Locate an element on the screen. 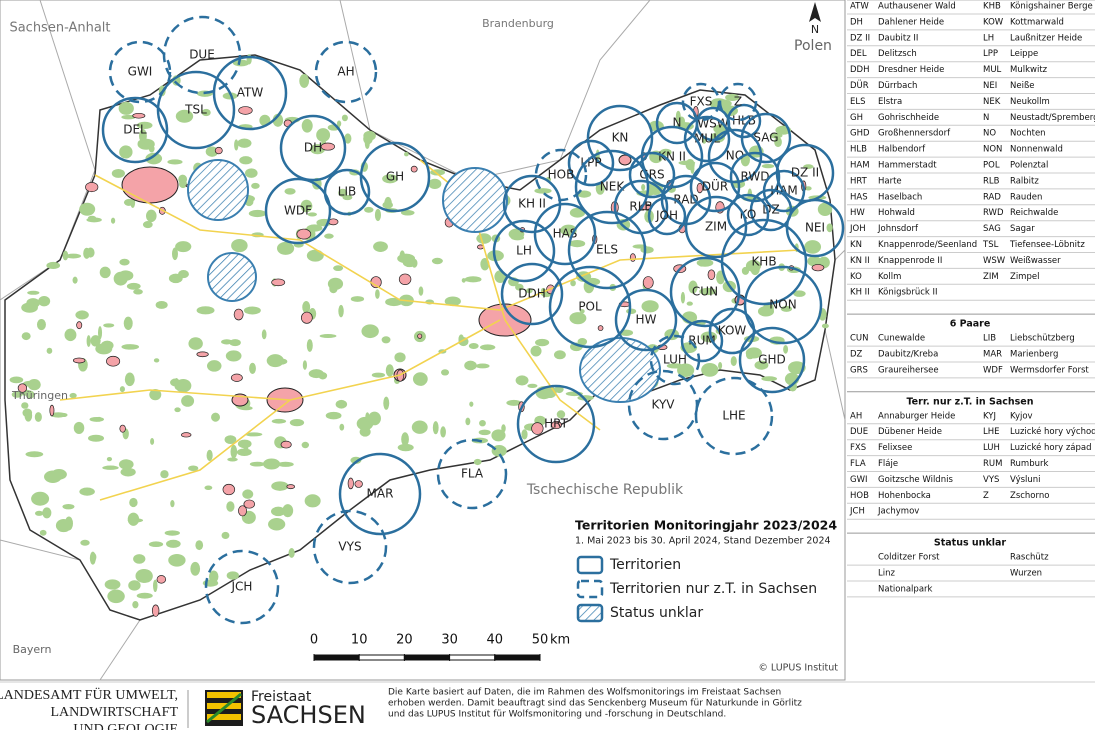  table-cell: Graureihersee is located at coordinates (908, 370).